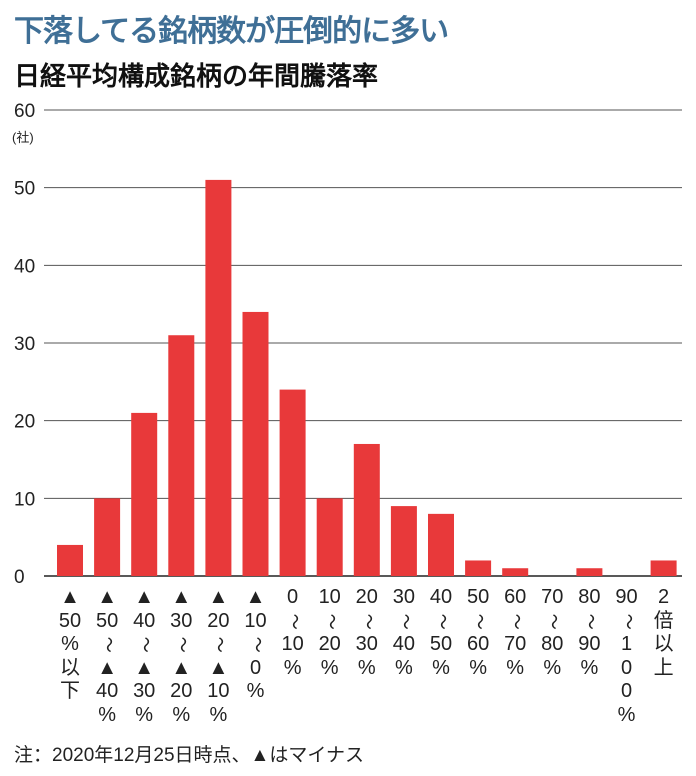 Image resolution: width=696 pixels, height=776 pixels. I want to click on category-label: 40 〜 50%, so click(441, 633).